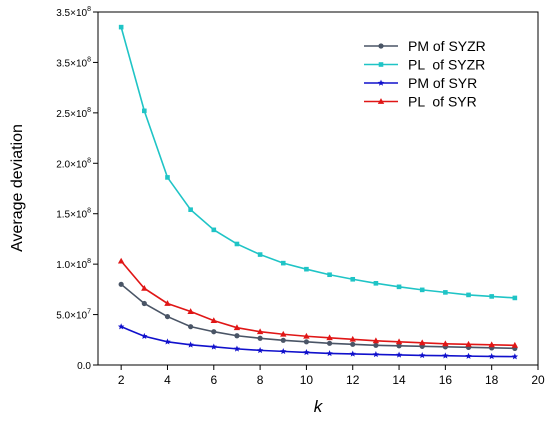  Describe the element at coordinates (319, 406) in the screenshot. I see `x-axis-label: k` at that location.